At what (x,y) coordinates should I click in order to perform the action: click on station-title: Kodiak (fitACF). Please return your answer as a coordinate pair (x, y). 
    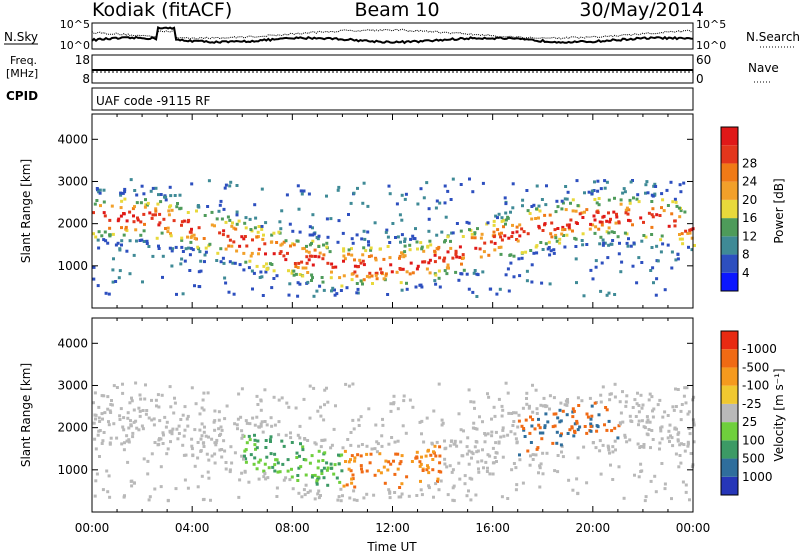
    Looking at the image, I should click on (162, 10).